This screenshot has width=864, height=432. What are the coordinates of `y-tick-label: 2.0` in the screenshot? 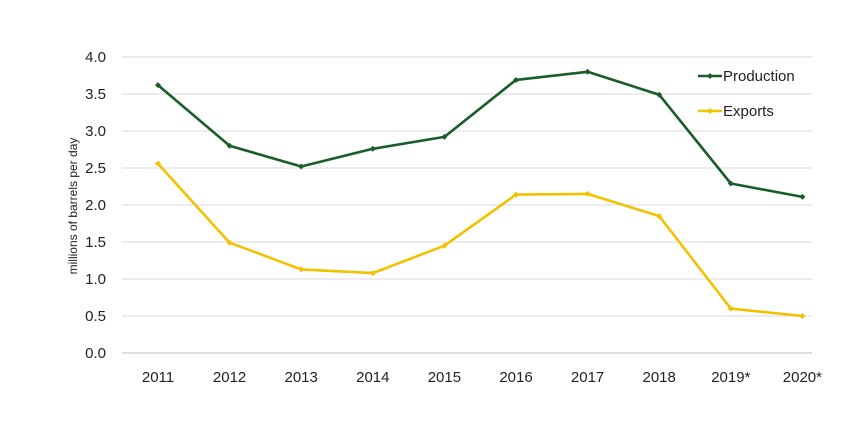 It's located at (95, 205).